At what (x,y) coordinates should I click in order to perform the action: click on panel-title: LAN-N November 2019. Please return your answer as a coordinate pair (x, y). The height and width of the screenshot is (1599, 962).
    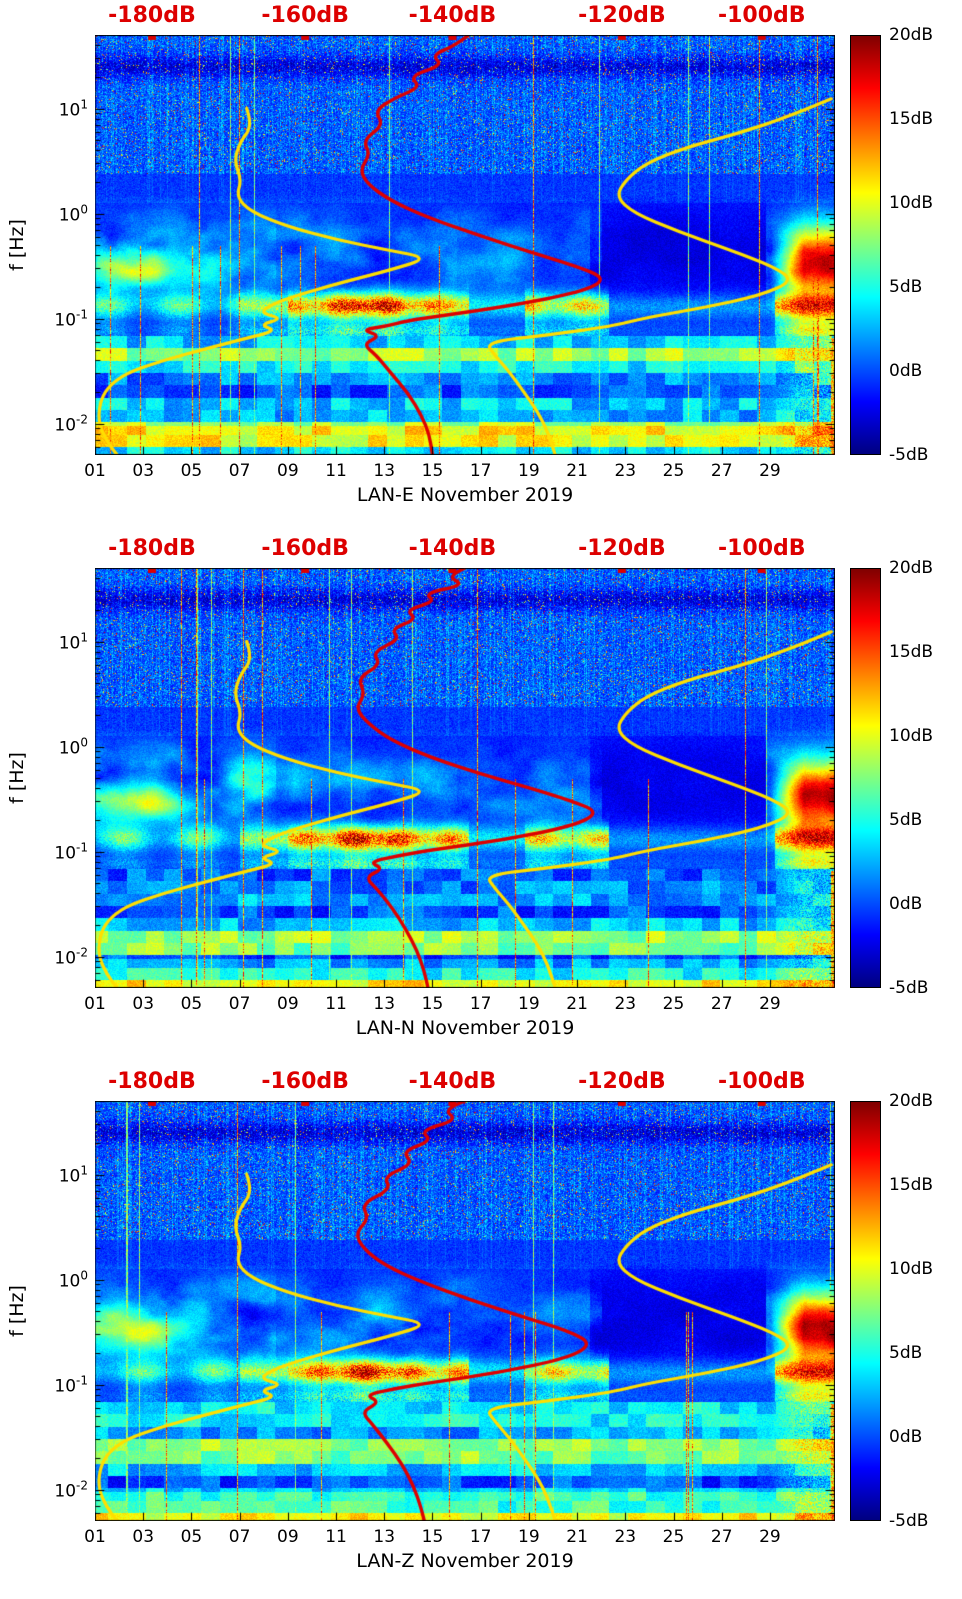
    Looking at the image, I should click on (465, 1028).